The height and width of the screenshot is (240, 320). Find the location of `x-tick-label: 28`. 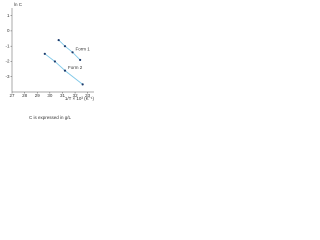

x-tick-label: 28 is located at coordinates (25, 95).